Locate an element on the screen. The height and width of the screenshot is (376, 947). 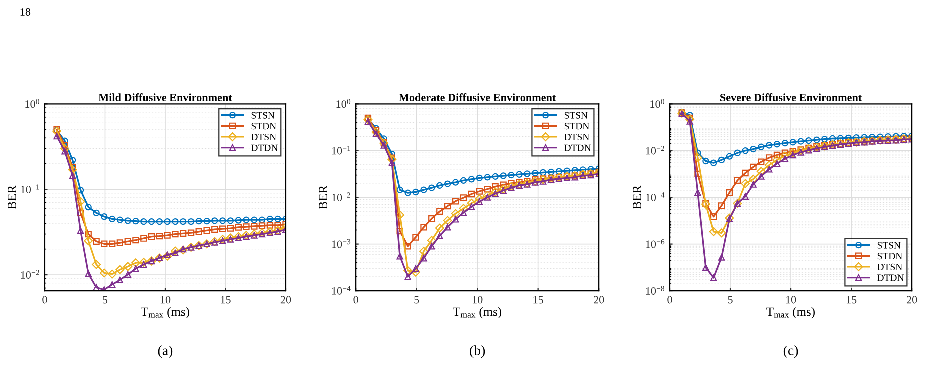
y-tick-label: 10$^{−3}$ is located at coordinates (341, 243).